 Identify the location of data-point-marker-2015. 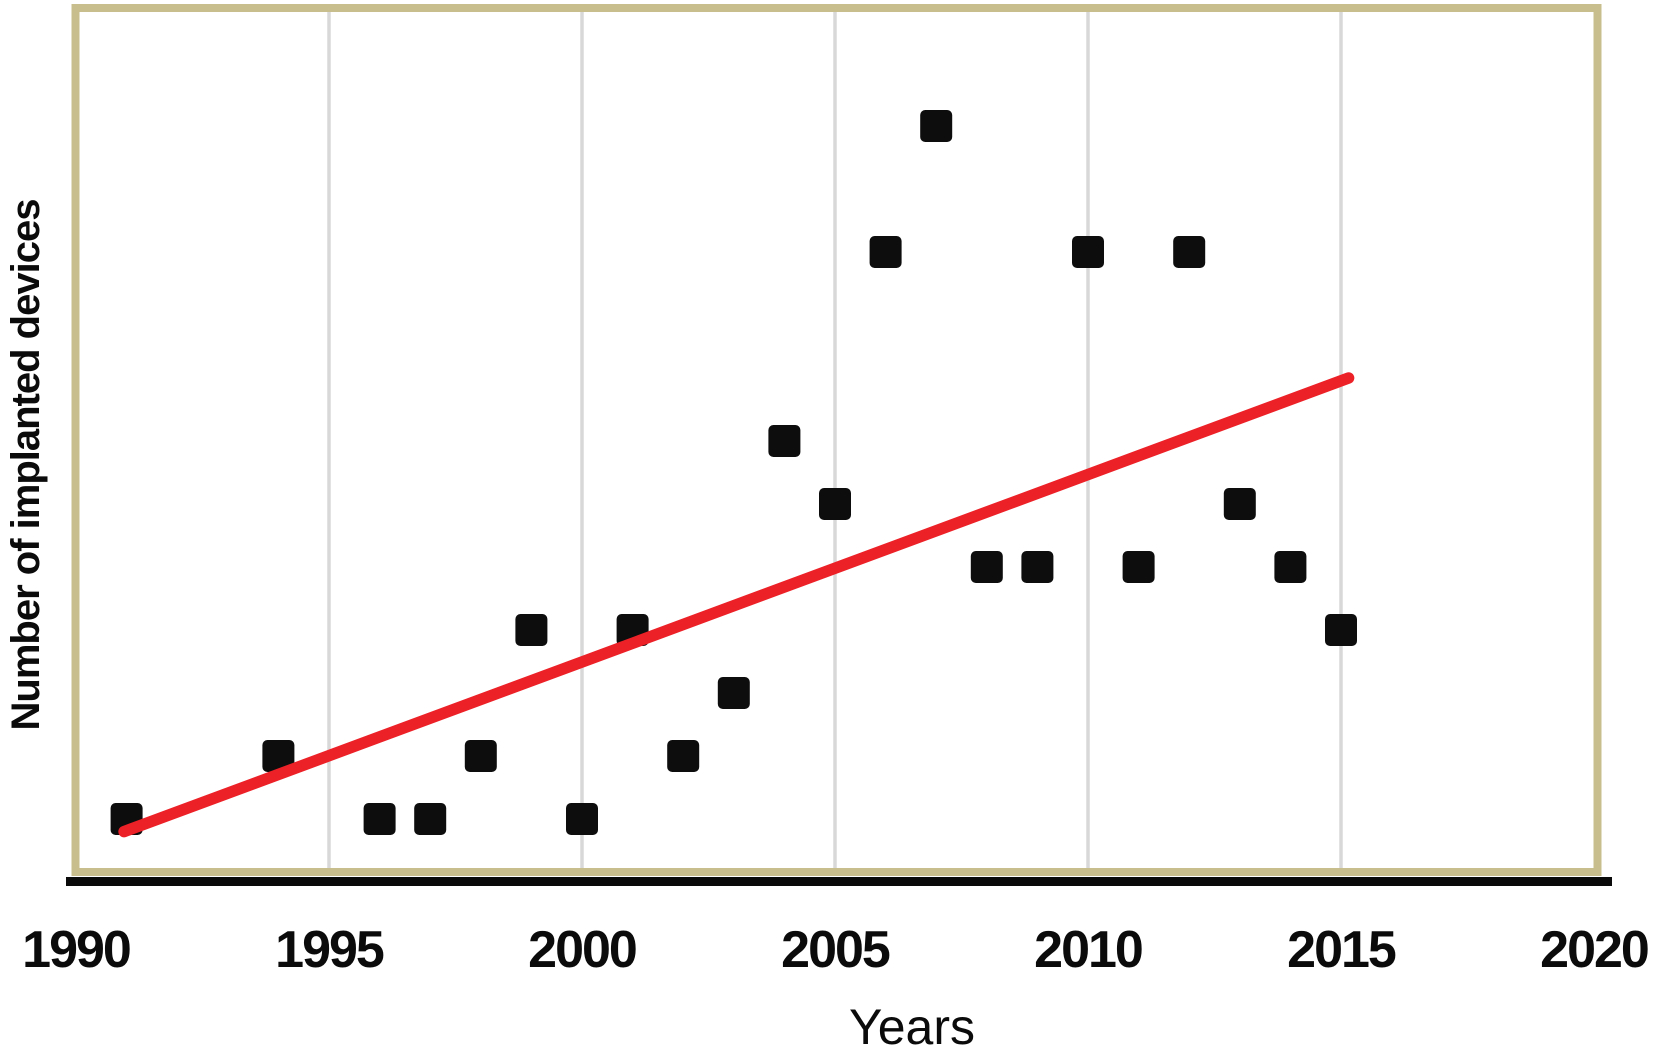
(1341, 630).